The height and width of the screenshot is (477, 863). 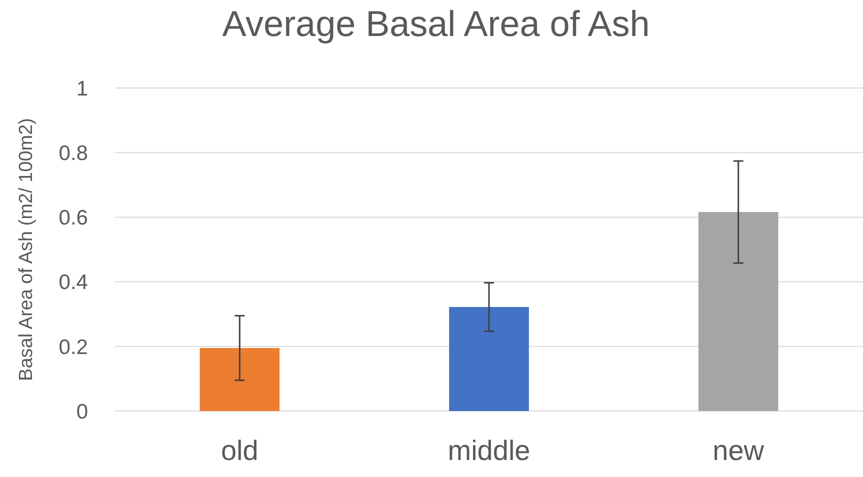 What do you see at coordinates (73, 218) in the screenshot?
I see `y-tick-label: 0.6` at bounding box center [73, 218].